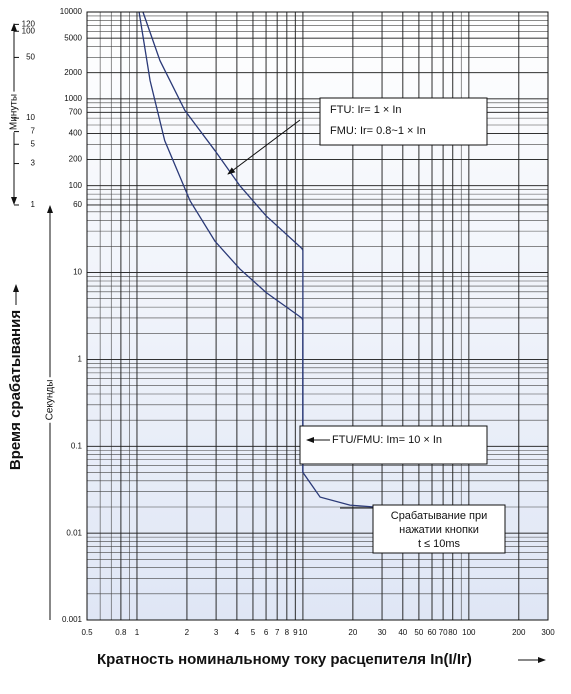 The width and height of the screenshot is (571, 694). What do you see at coordinates (77, 445) in the screenshot?
I see `y-tick-label: 0.1` at bounding box center [77, 445].